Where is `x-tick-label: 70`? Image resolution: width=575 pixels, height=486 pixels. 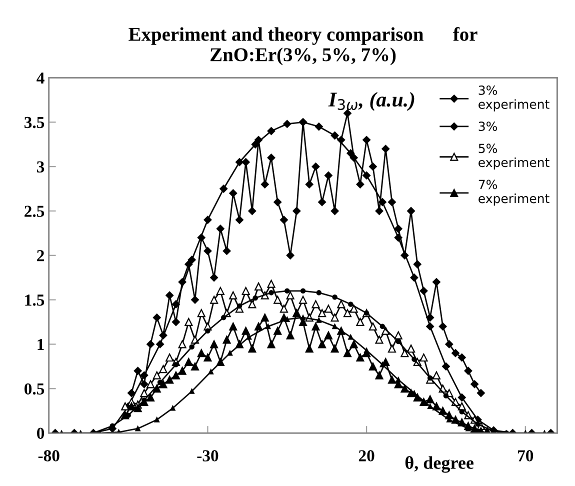 x-tick-label: 70 is located at coordinates (526, 456).